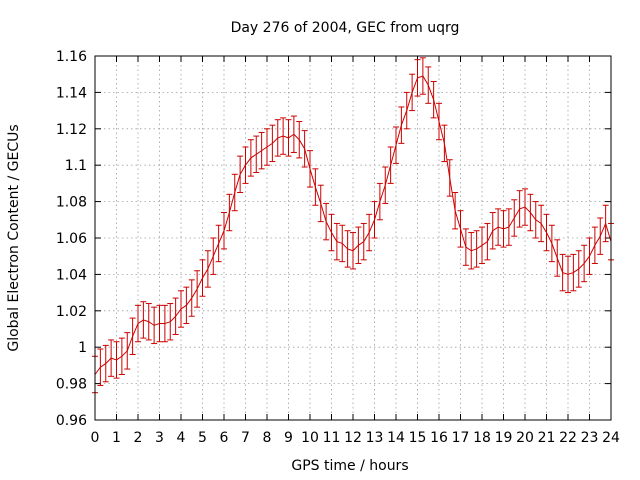 The width and height of the screenshot is (640, 480). I want to click on x-tick-label: 11, so click(332, 438).